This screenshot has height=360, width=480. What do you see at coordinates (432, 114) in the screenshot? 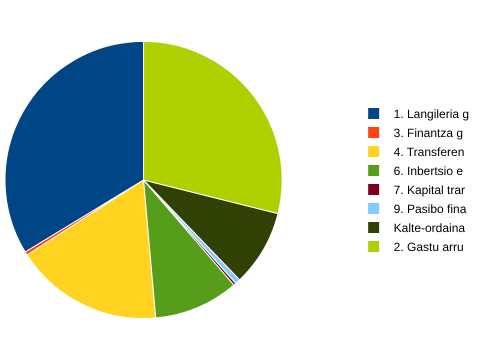
I see `legend-label: 1. Langileria g` at bounding box center [432, 114].